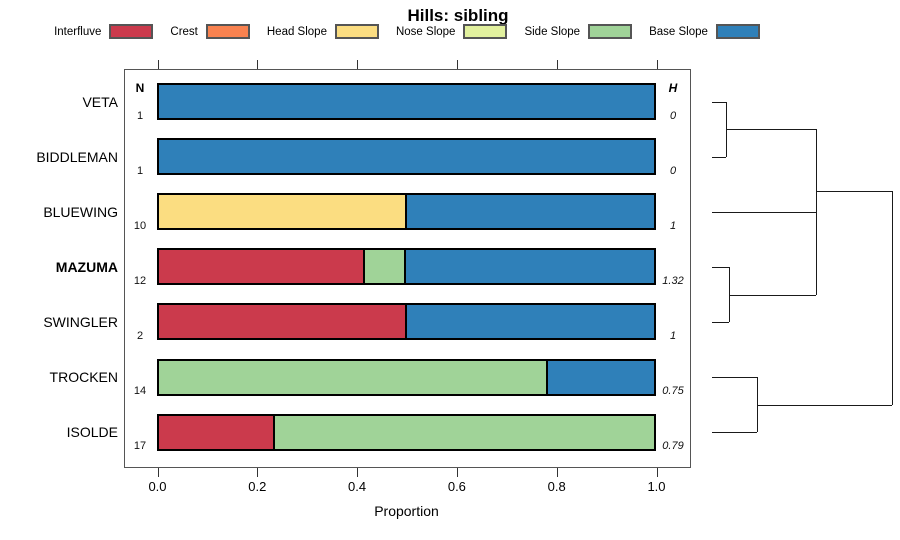  Describe the element at coordinates (140, 391) in the screenshot. I see `n-value: 14` at that location.